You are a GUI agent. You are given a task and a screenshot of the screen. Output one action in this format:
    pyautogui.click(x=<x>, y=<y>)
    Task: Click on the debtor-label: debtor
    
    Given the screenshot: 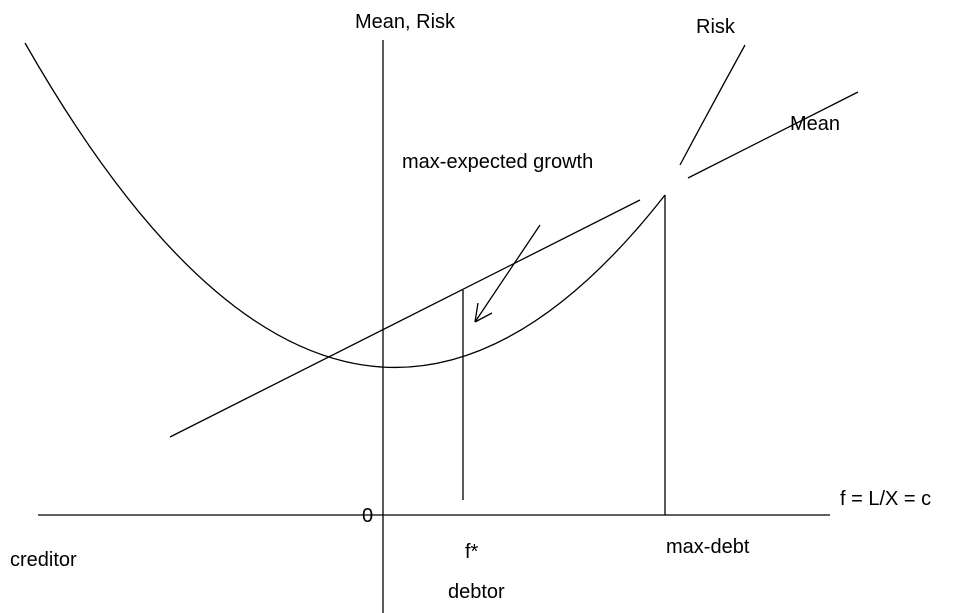 What is the action you would take?
    pyautogui.click(x=476, y=592)
    